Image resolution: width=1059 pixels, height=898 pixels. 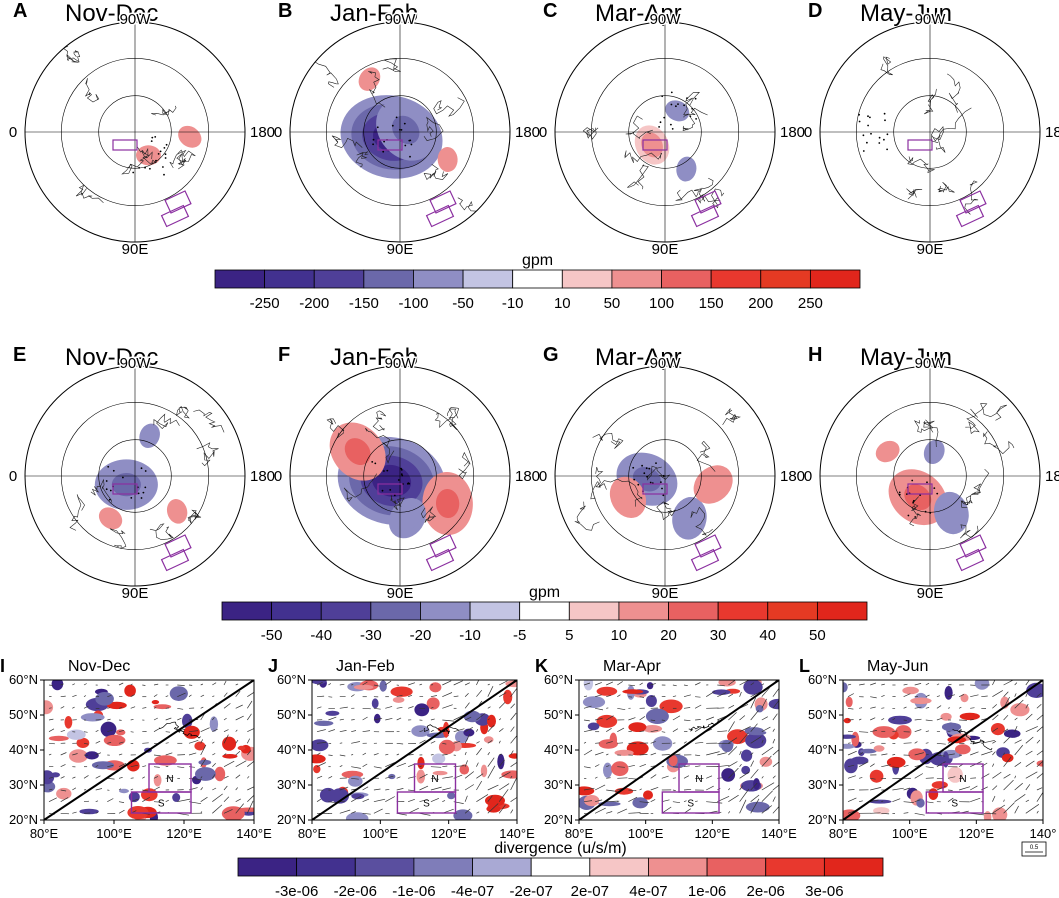 What do you see at coordinates (414, 750) in the screenshot?
I see `diagonal-line` at bounding box center [414, 750].